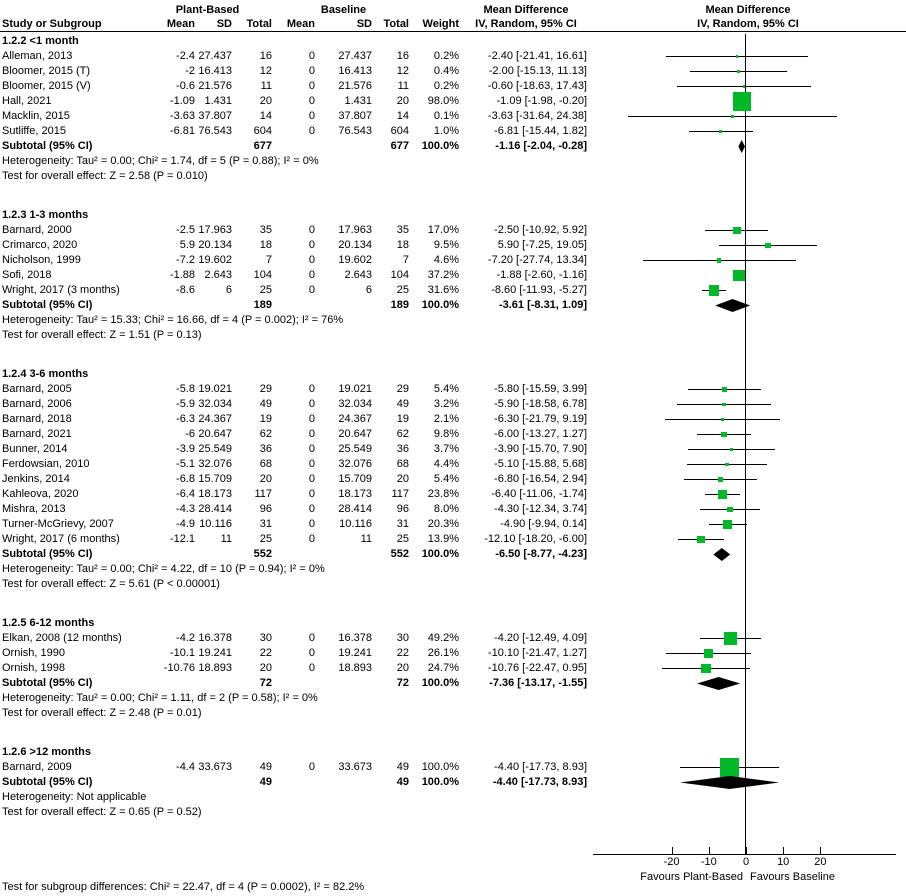 The image size is (906, 896). I want to click on ci-text-cell: -4.90 [-9.94, 0.14], so click(543, 524).